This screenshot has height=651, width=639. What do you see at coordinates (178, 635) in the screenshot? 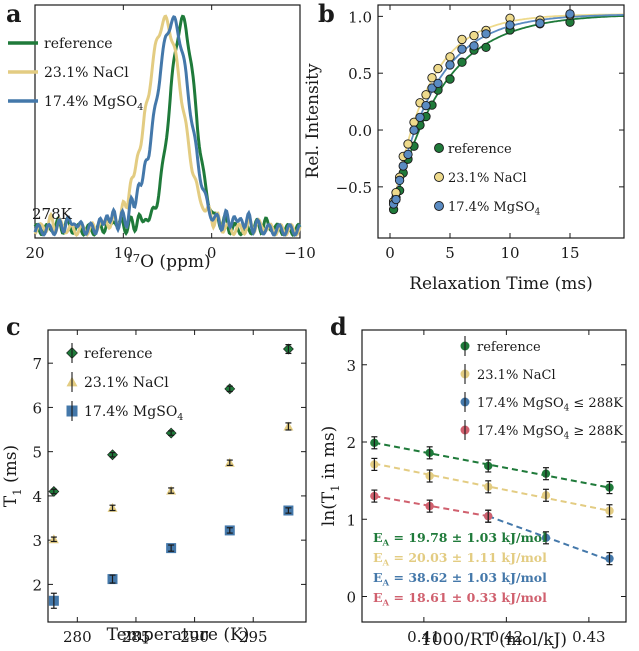
I see `x-axis-label: Temperature (K)` at bounding box center [178, 635].